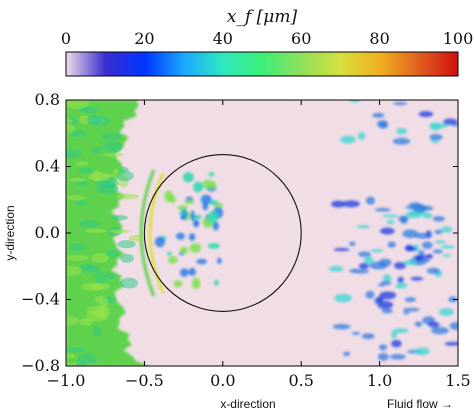 This screenshot has height=412, width=474. I want to click on x-tick-label: 0.0, so click(222, 380).